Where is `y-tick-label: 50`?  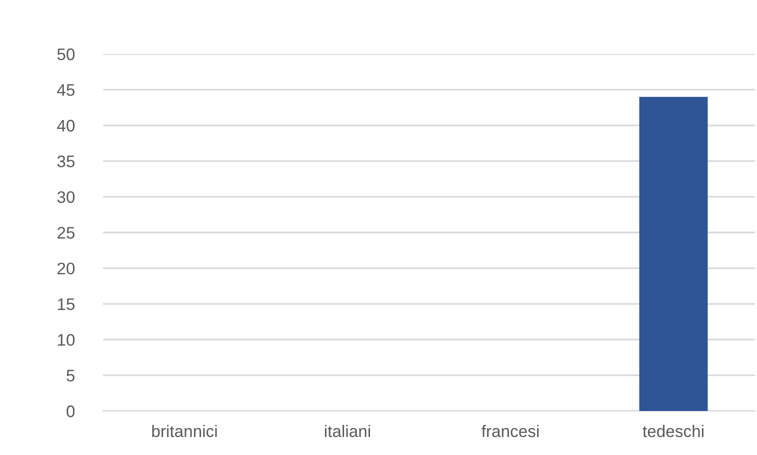
y-tick-label: 50 is located at coordinates (66, 54).